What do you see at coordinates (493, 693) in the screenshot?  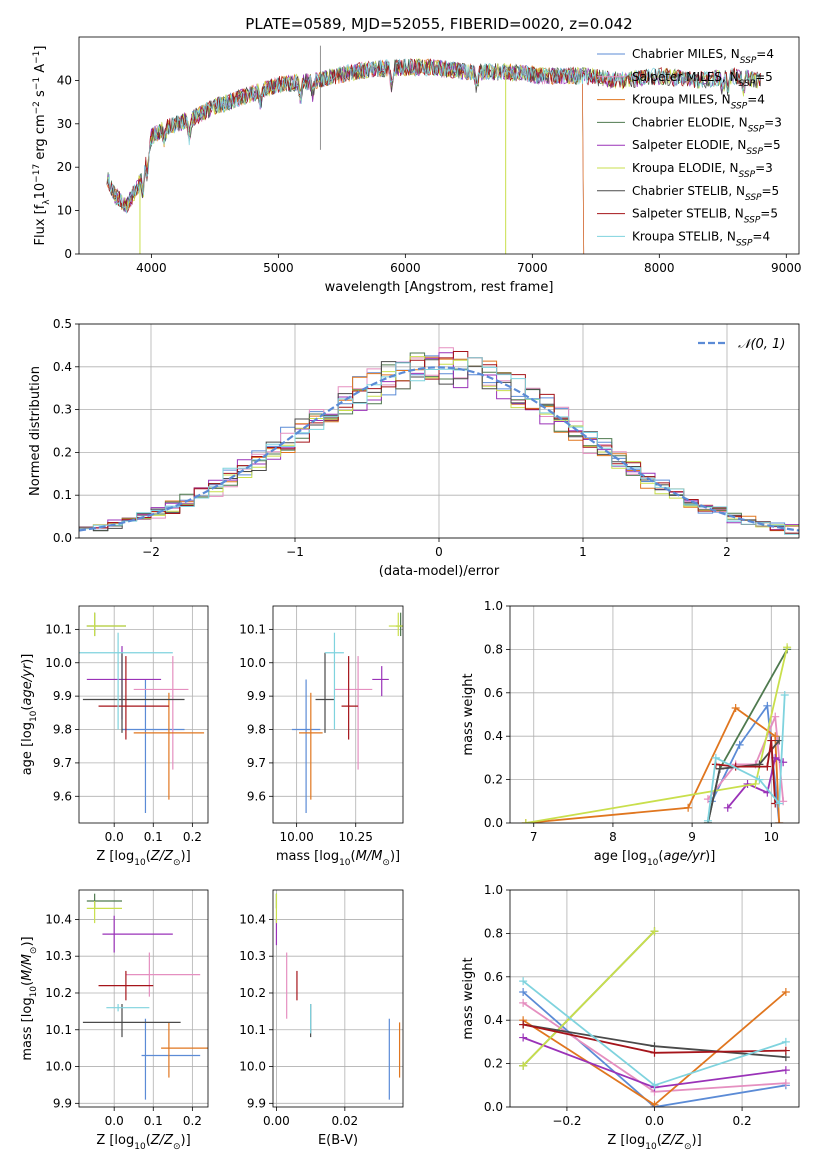 I see `y-tick-label: 0.6` at bounding box center [493, 693].